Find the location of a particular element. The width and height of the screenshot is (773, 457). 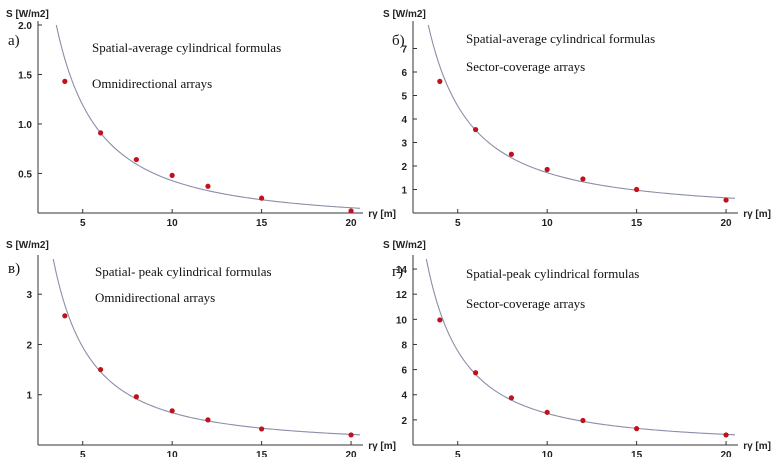

y-tick-label: 1.5 is located at coordinates (25, 75).